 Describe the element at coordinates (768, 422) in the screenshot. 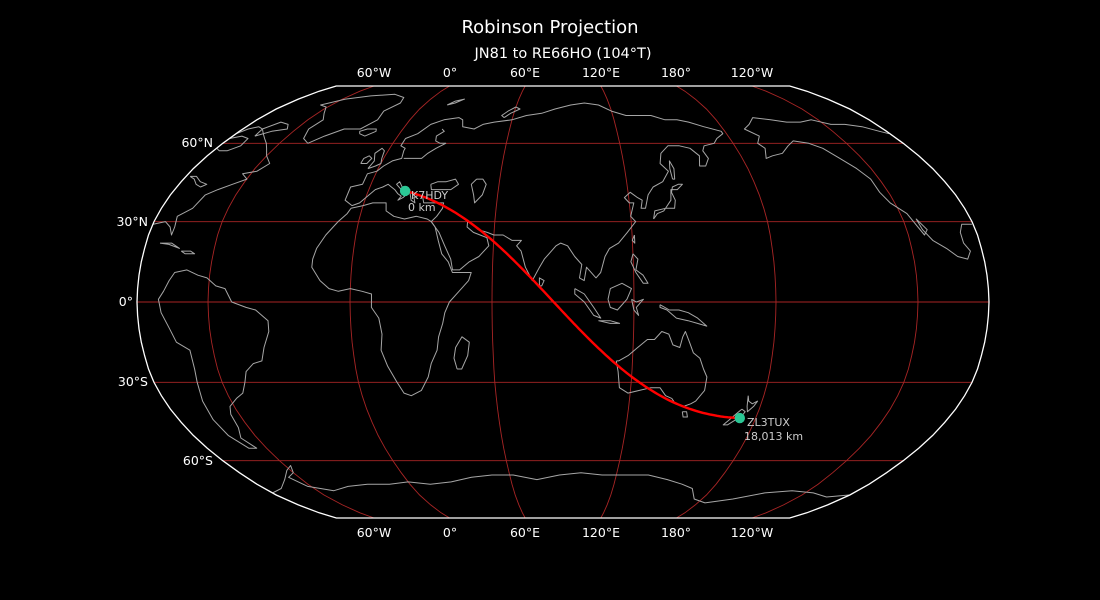

I see `to-callsign-label: ZL3TUX` at that location.